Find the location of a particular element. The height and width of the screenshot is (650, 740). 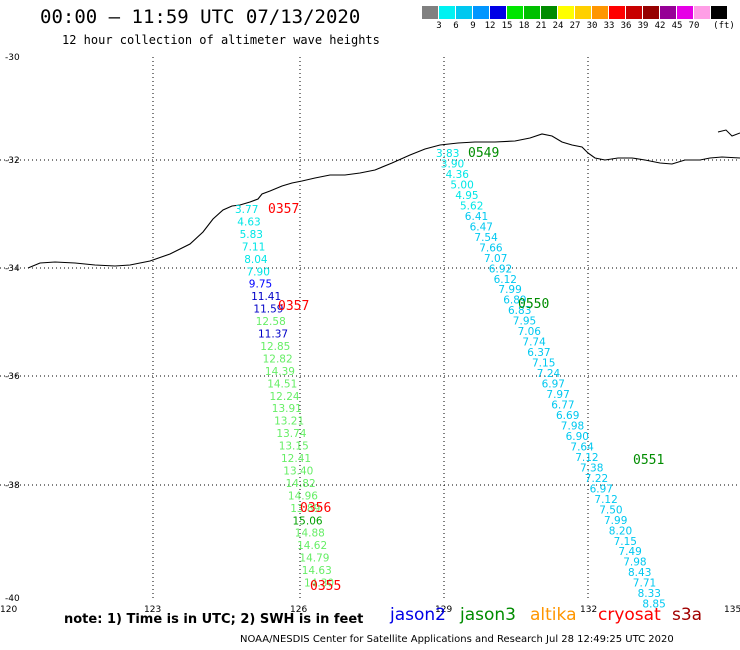

wave-height-label: 5.00 is located at coordinates (461, 185).